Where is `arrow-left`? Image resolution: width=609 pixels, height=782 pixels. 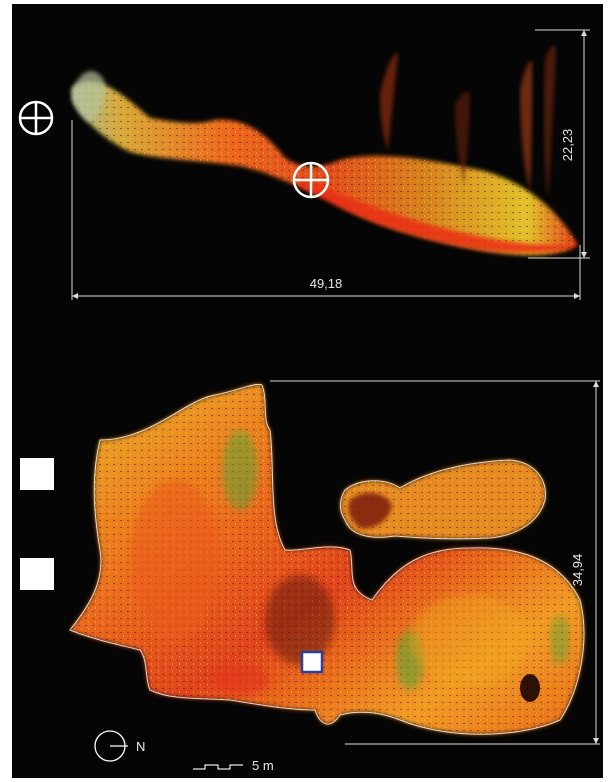
arrow-left is located at coordinates (75, 296).